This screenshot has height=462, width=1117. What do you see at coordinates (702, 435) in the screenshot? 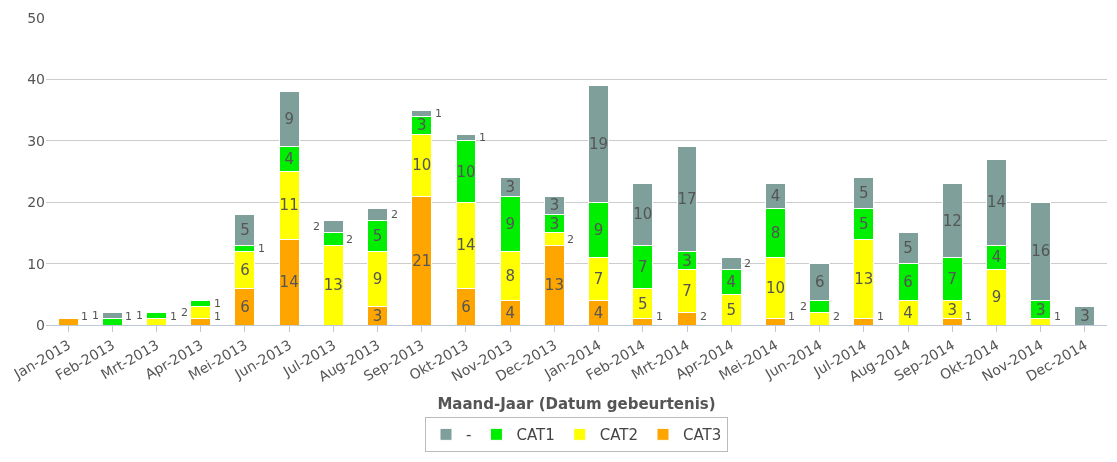
I see `legend-label: CAT3` at bounding box center [702, 435].